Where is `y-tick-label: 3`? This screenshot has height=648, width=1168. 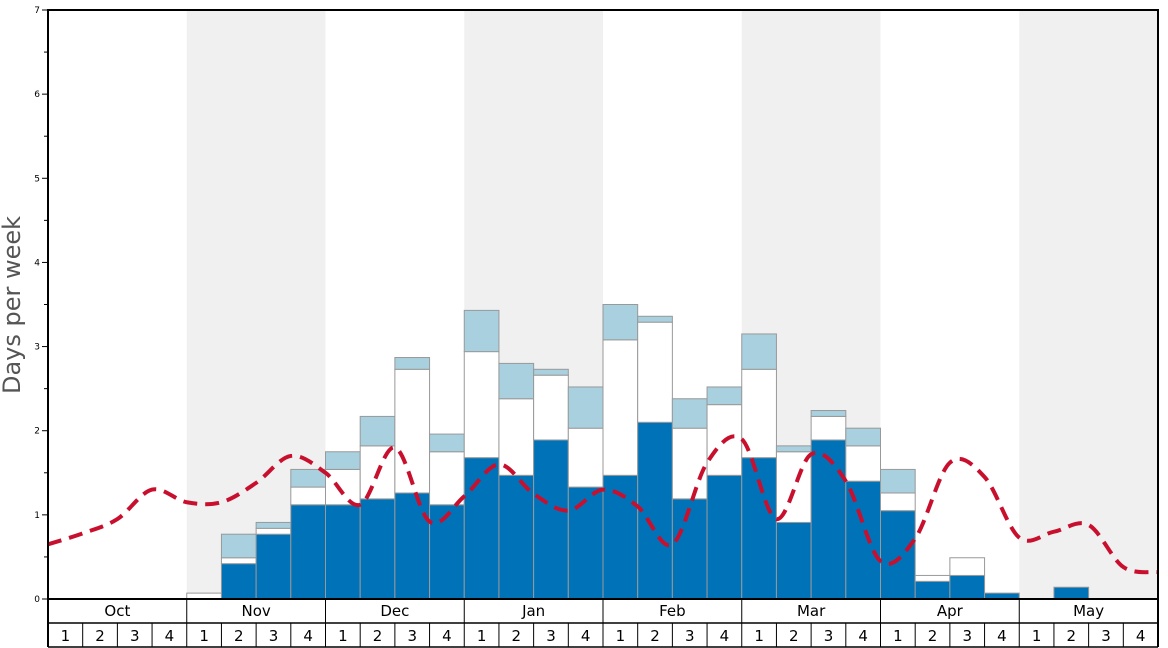 y-tick-label: 3 is located at coordinates (37, 348).